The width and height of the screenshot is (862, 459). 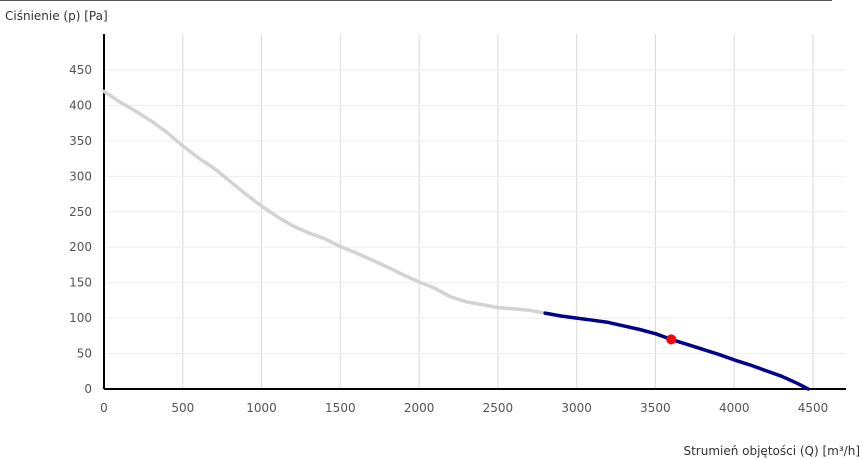 What do you see at coordinates (80, 212) in the screenshot?
I see `y-tick-label: 250` at bounding box center [80, 212].